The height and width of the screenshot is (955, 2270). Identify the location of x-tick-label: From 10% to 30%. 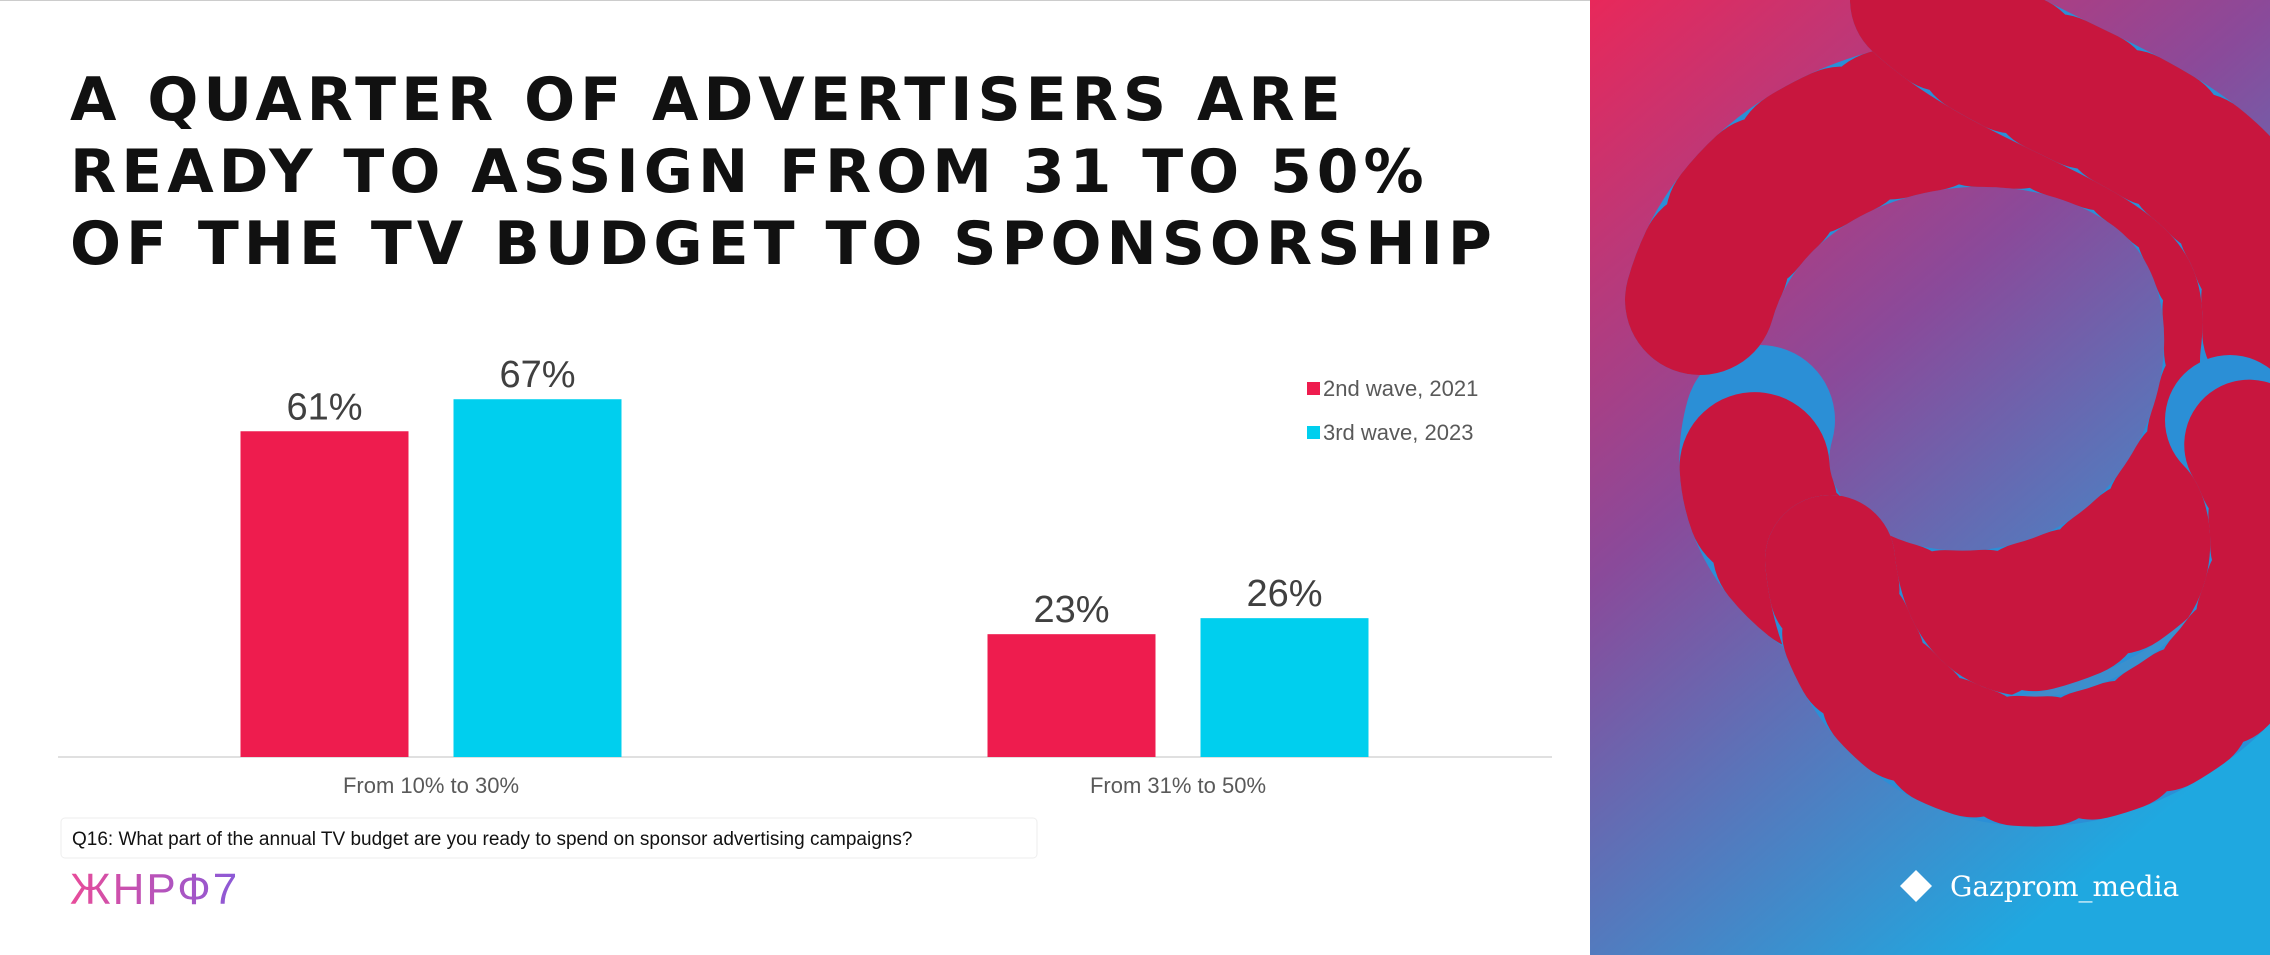
(431, 785).